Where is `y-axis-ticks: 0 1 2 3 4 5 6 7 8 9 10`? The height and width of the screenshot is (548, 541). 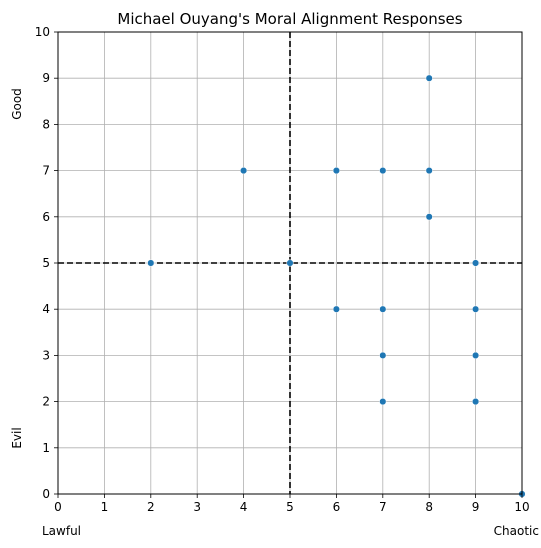
y-axis-ticks: 0 1 2 3 4 5 6 7 8 9 10 is located at coordinates (46, 263).